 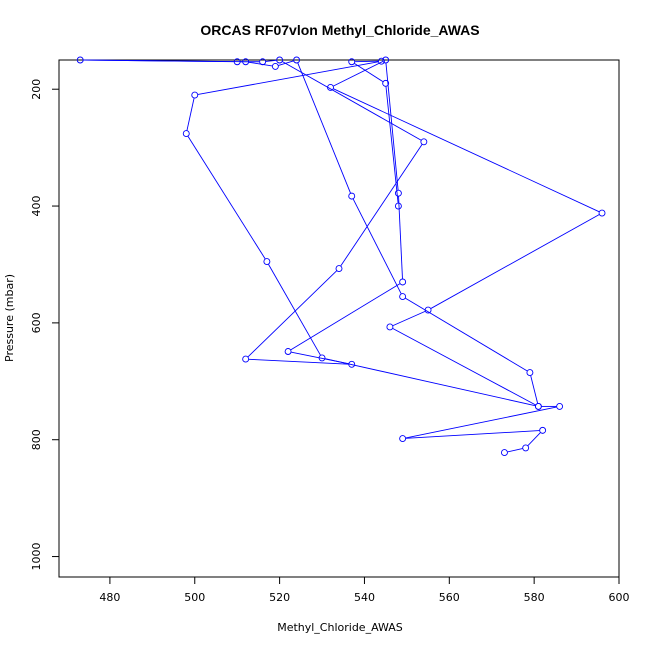 I want to click on y-tick-label: 200, so click(x=36, y=89).